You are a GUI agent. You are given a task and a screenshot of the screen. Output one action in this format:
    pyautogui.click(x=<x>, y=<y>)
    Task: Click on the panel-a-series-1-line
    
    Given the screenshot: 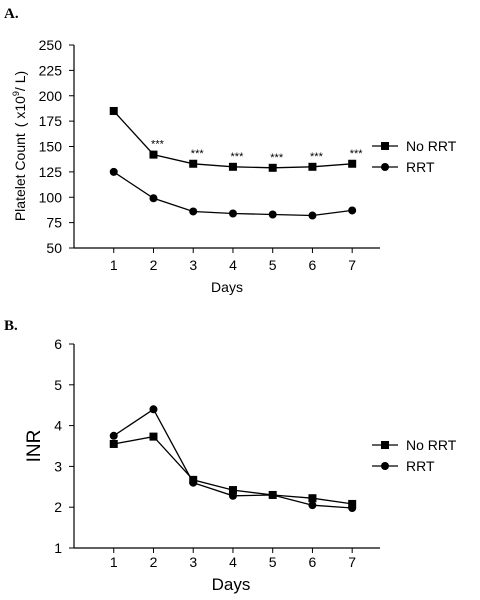 What is the action you would take?
    pyautogui.click(x=233, y=194)
    